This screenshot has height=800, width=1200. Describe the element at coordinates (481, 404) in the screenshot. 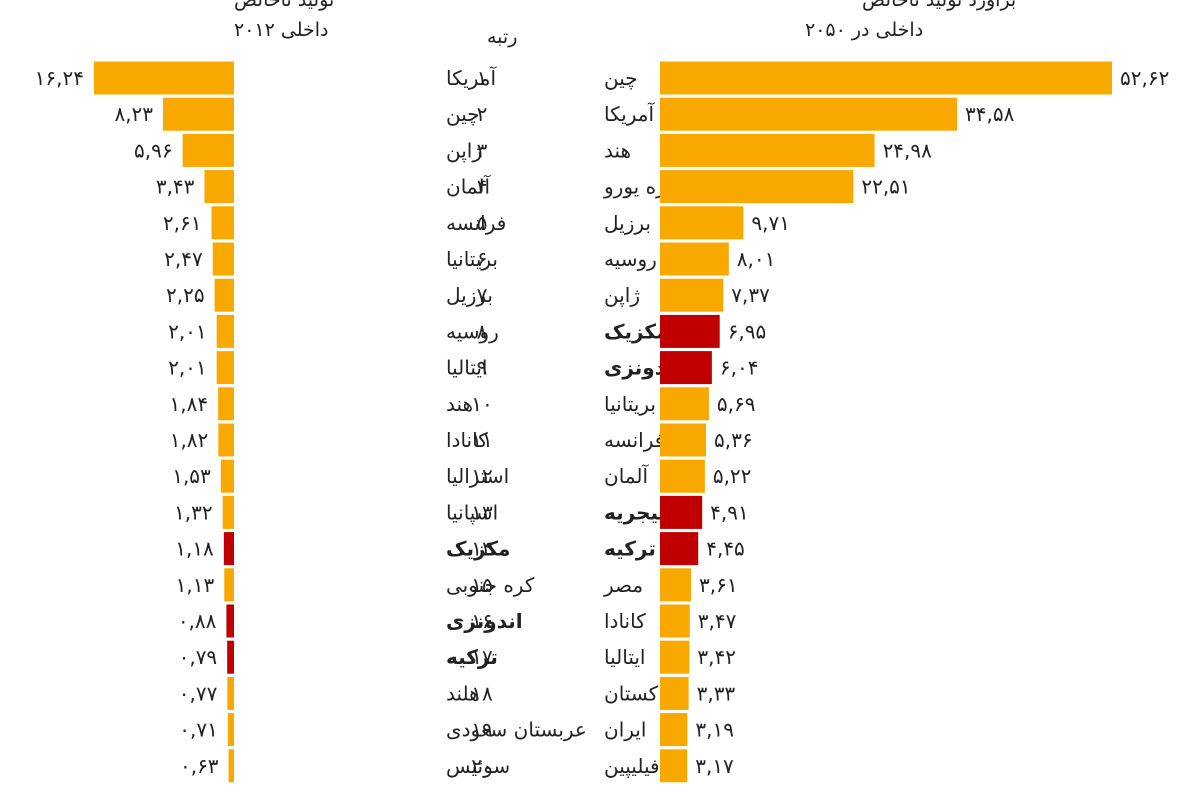

I see `rank-number-10: ۱۰` at that location.